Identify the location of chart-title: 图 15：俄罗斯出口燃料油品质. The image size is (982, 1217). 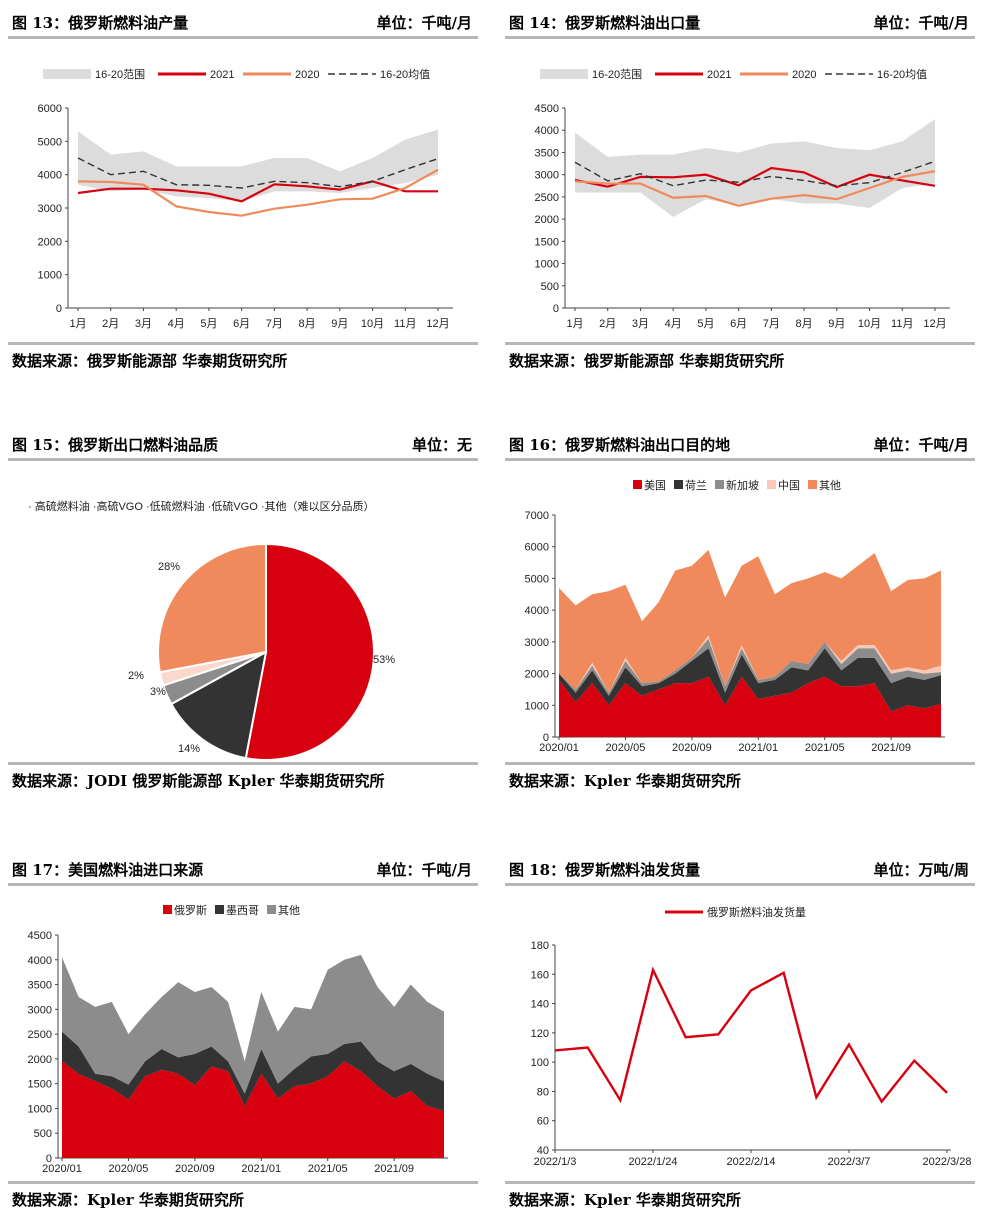
(115, 445).